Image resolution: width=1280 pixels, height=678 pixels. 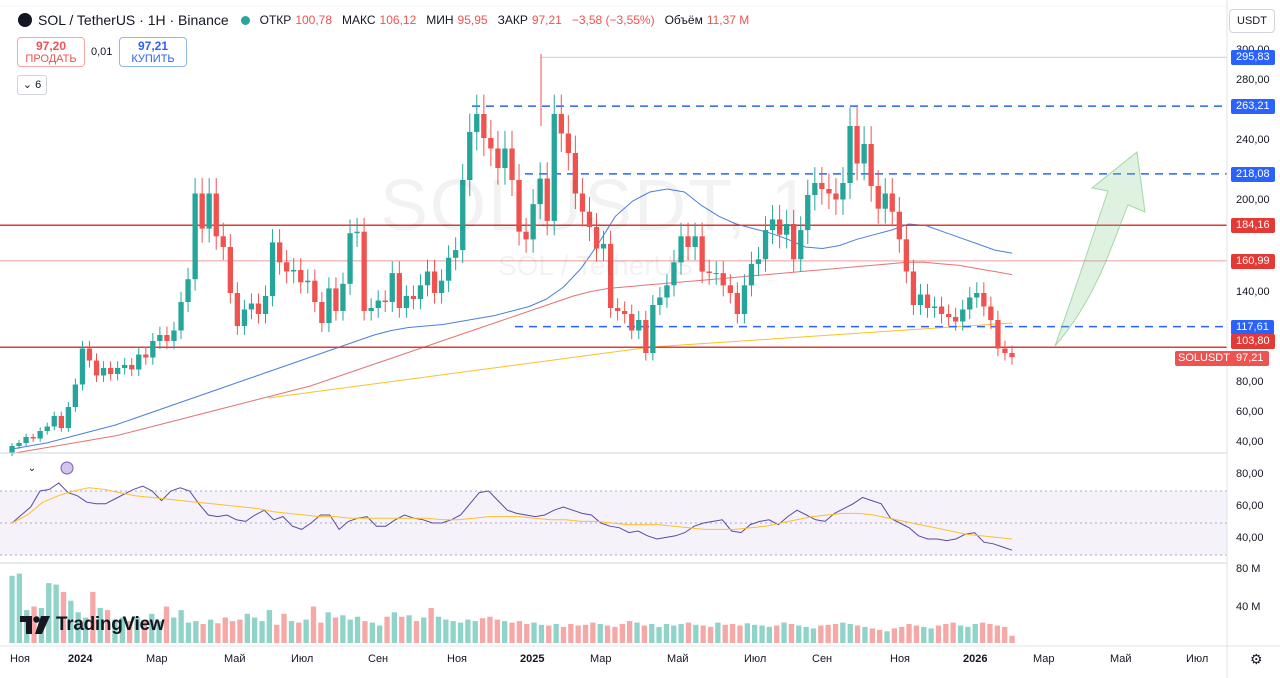 What do you see at coordinates (1250, 382) in the screenshot?
I see `price-tick-label: 80,00` at bounding box center [1250, 382].